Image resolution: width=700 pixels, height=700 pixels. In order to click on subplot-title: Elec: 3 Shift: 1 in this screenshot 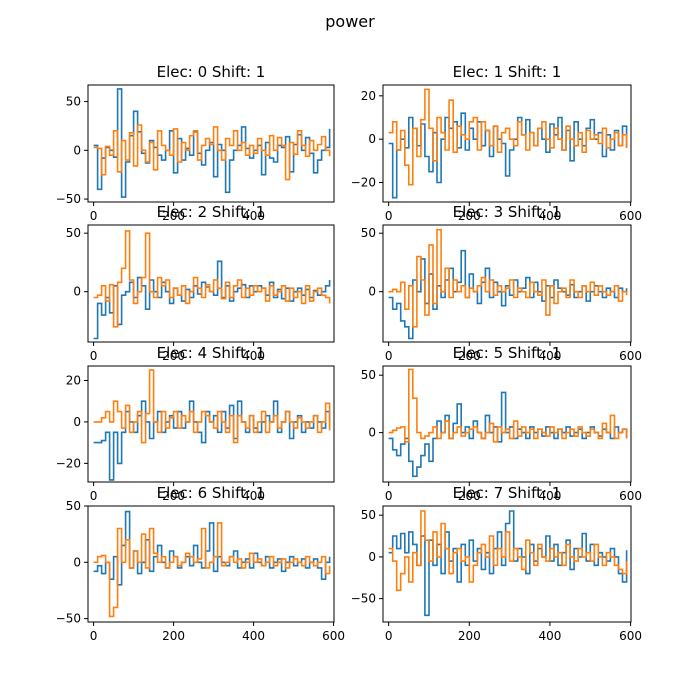, I will do `click(507, 212)`.